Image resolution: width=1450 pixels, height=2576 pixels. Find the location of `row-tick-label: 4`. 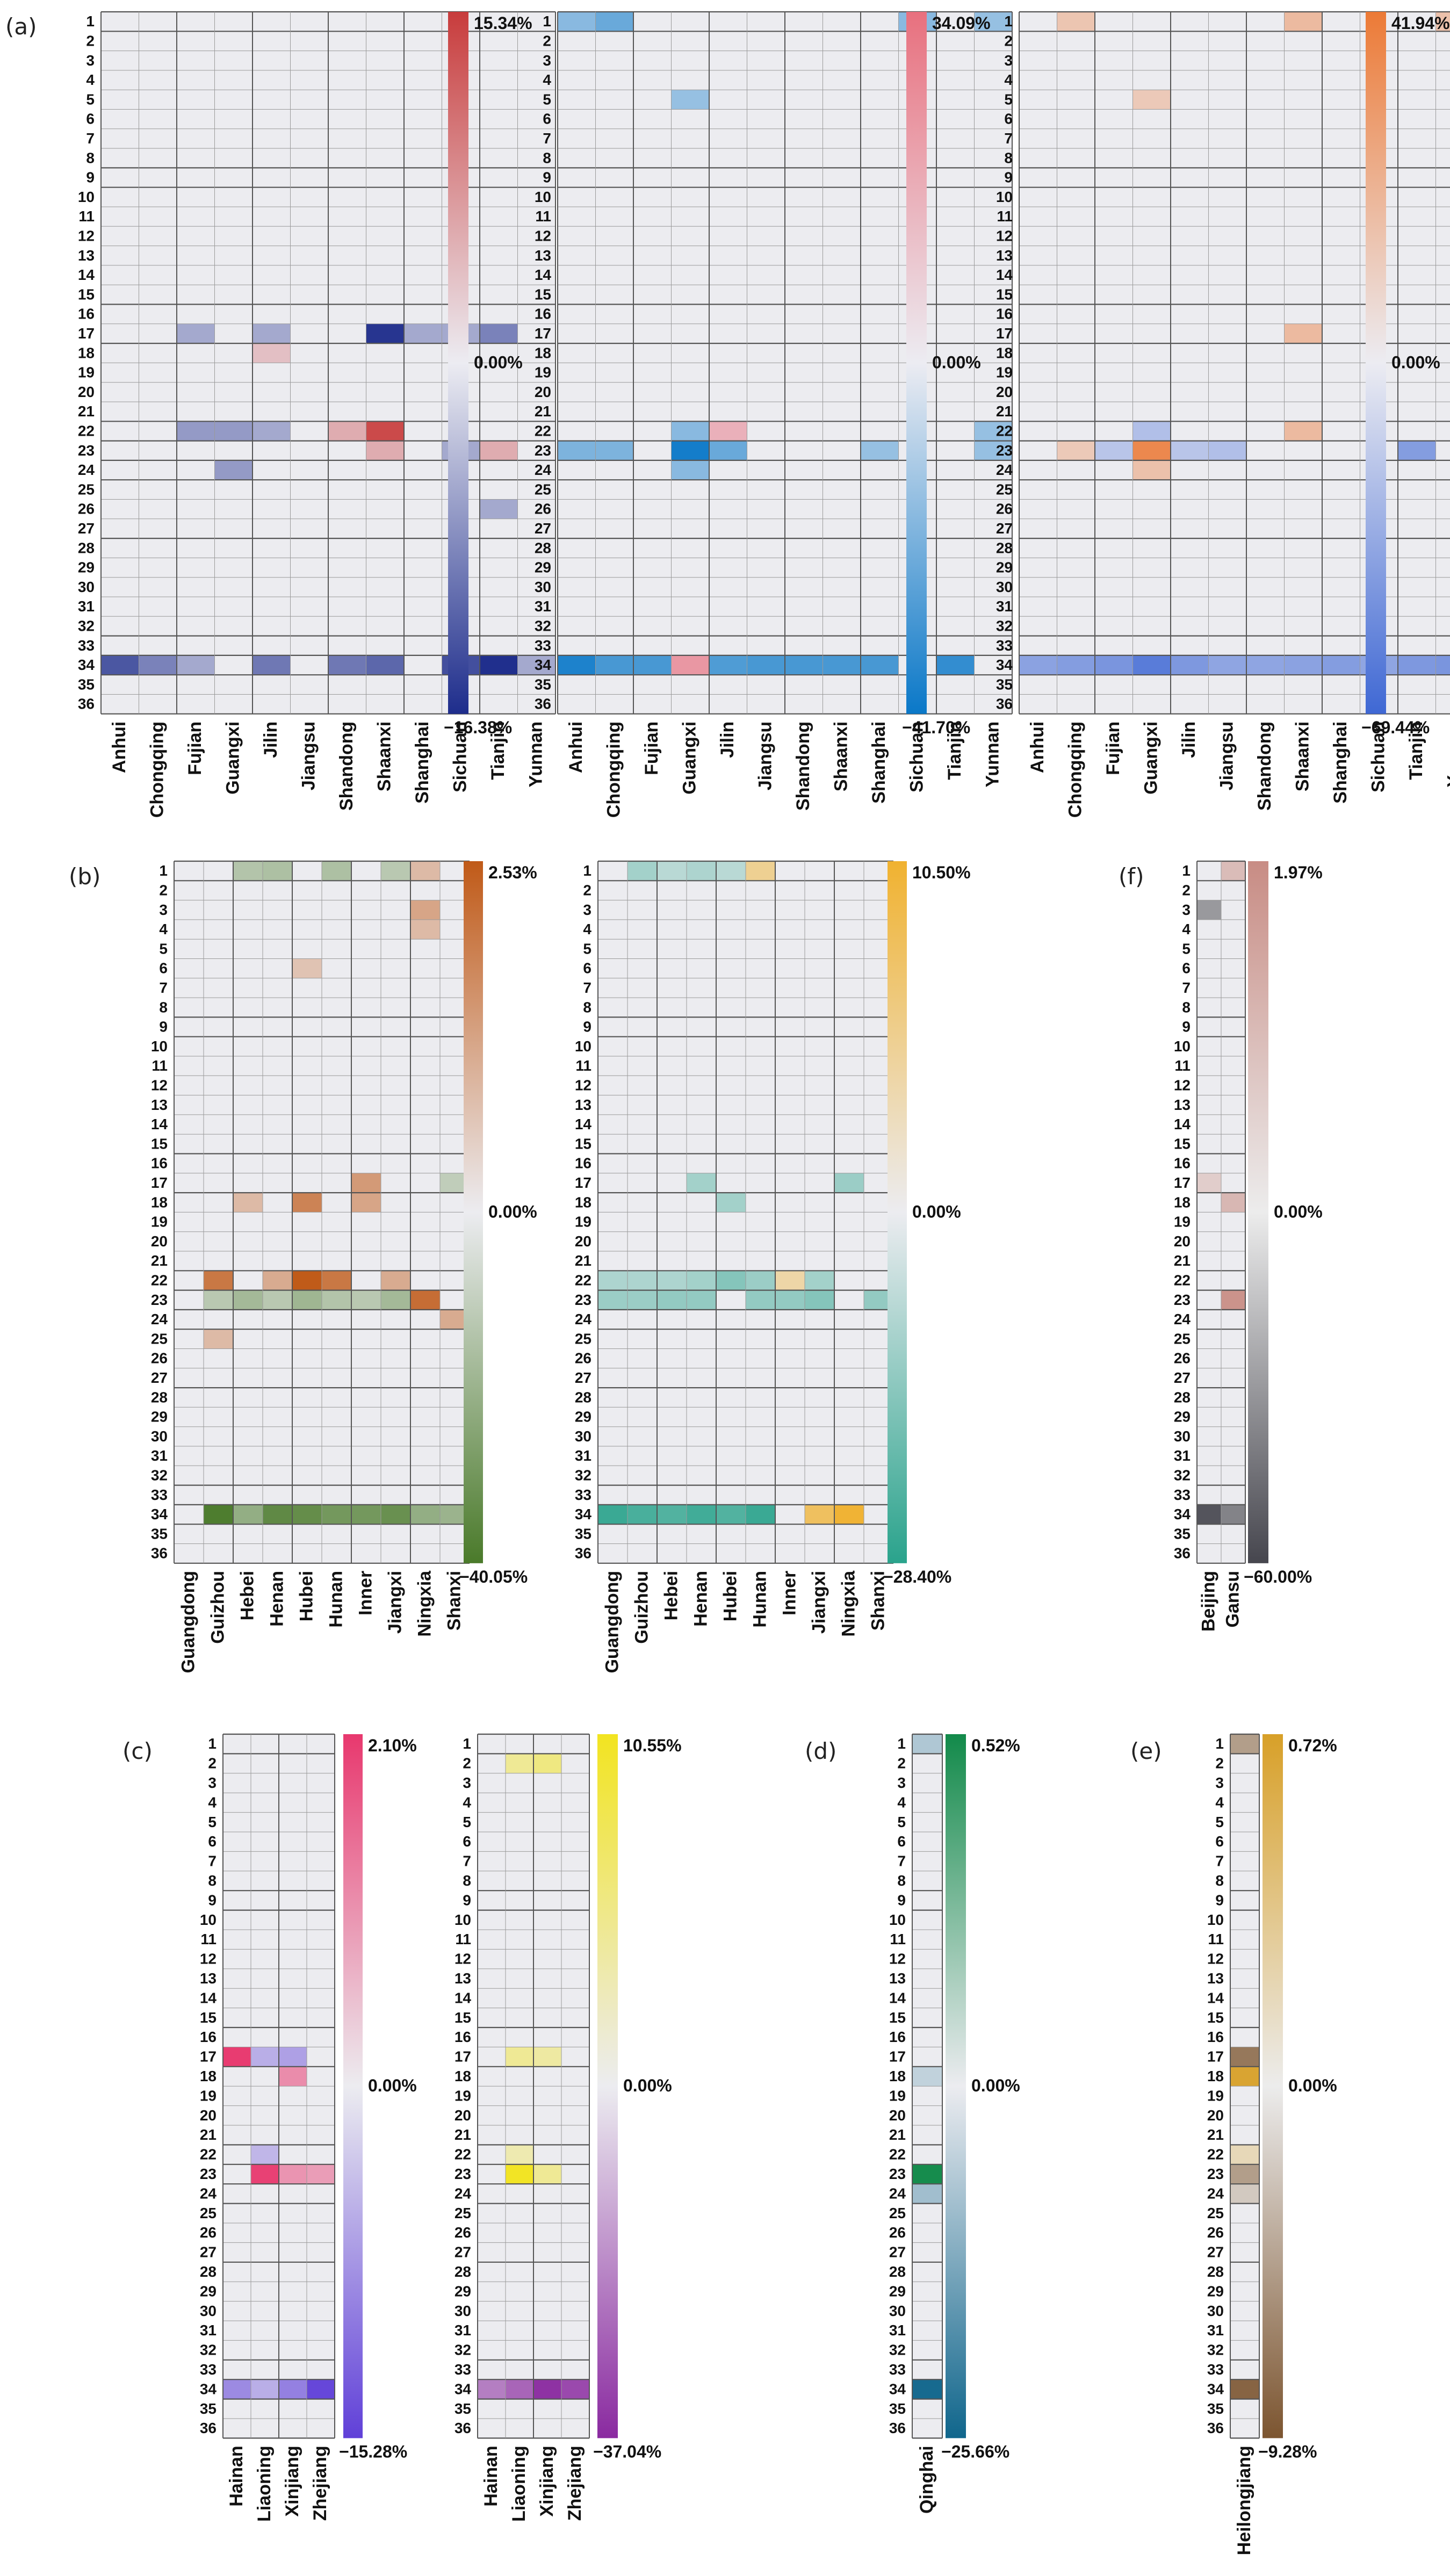

row-tick-label: 4 is located at coordinates (587, 929).